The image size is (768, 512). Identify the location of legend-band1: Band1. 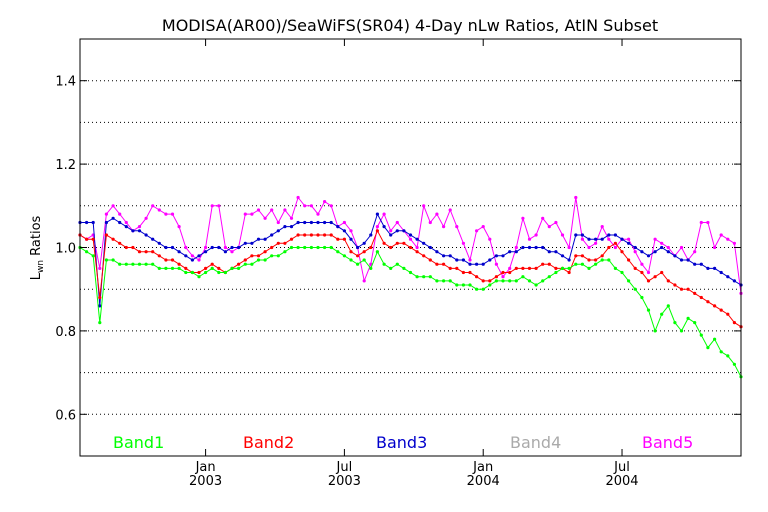
(138, 442).